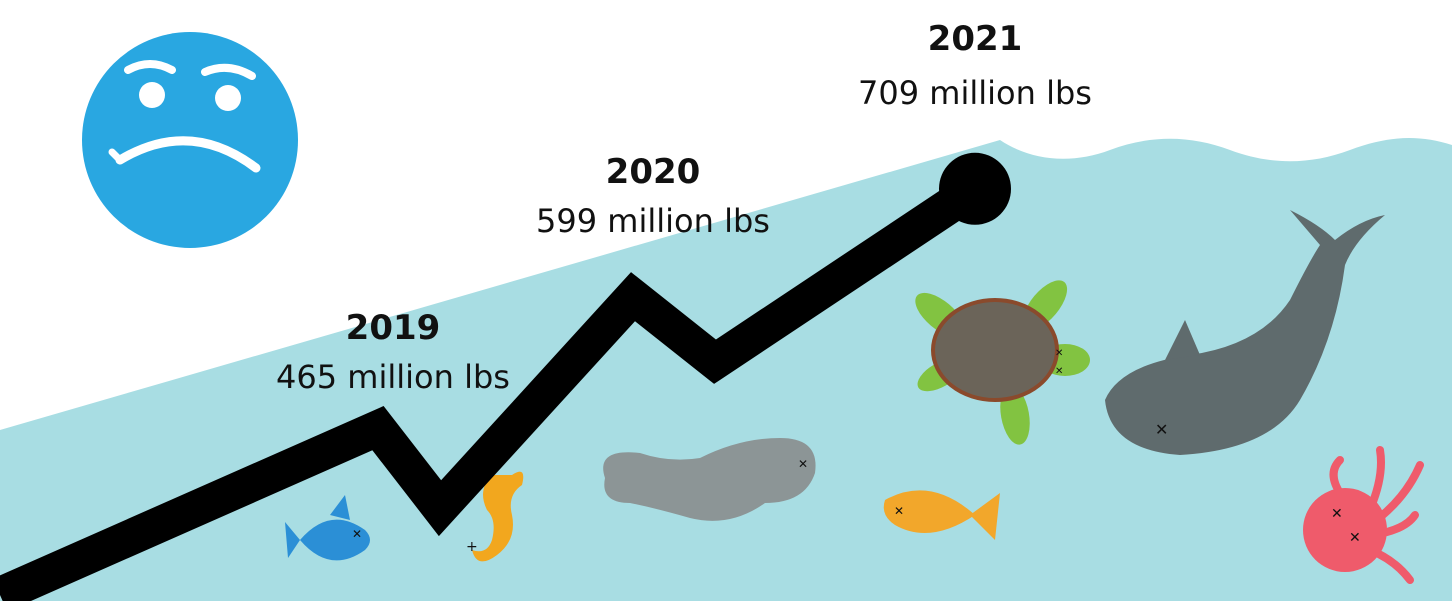  What do you see at coordinates (975, 92) in the screenshot?
I see `value-label-2021: 709 million lbs` at bounding box center [975, 92].